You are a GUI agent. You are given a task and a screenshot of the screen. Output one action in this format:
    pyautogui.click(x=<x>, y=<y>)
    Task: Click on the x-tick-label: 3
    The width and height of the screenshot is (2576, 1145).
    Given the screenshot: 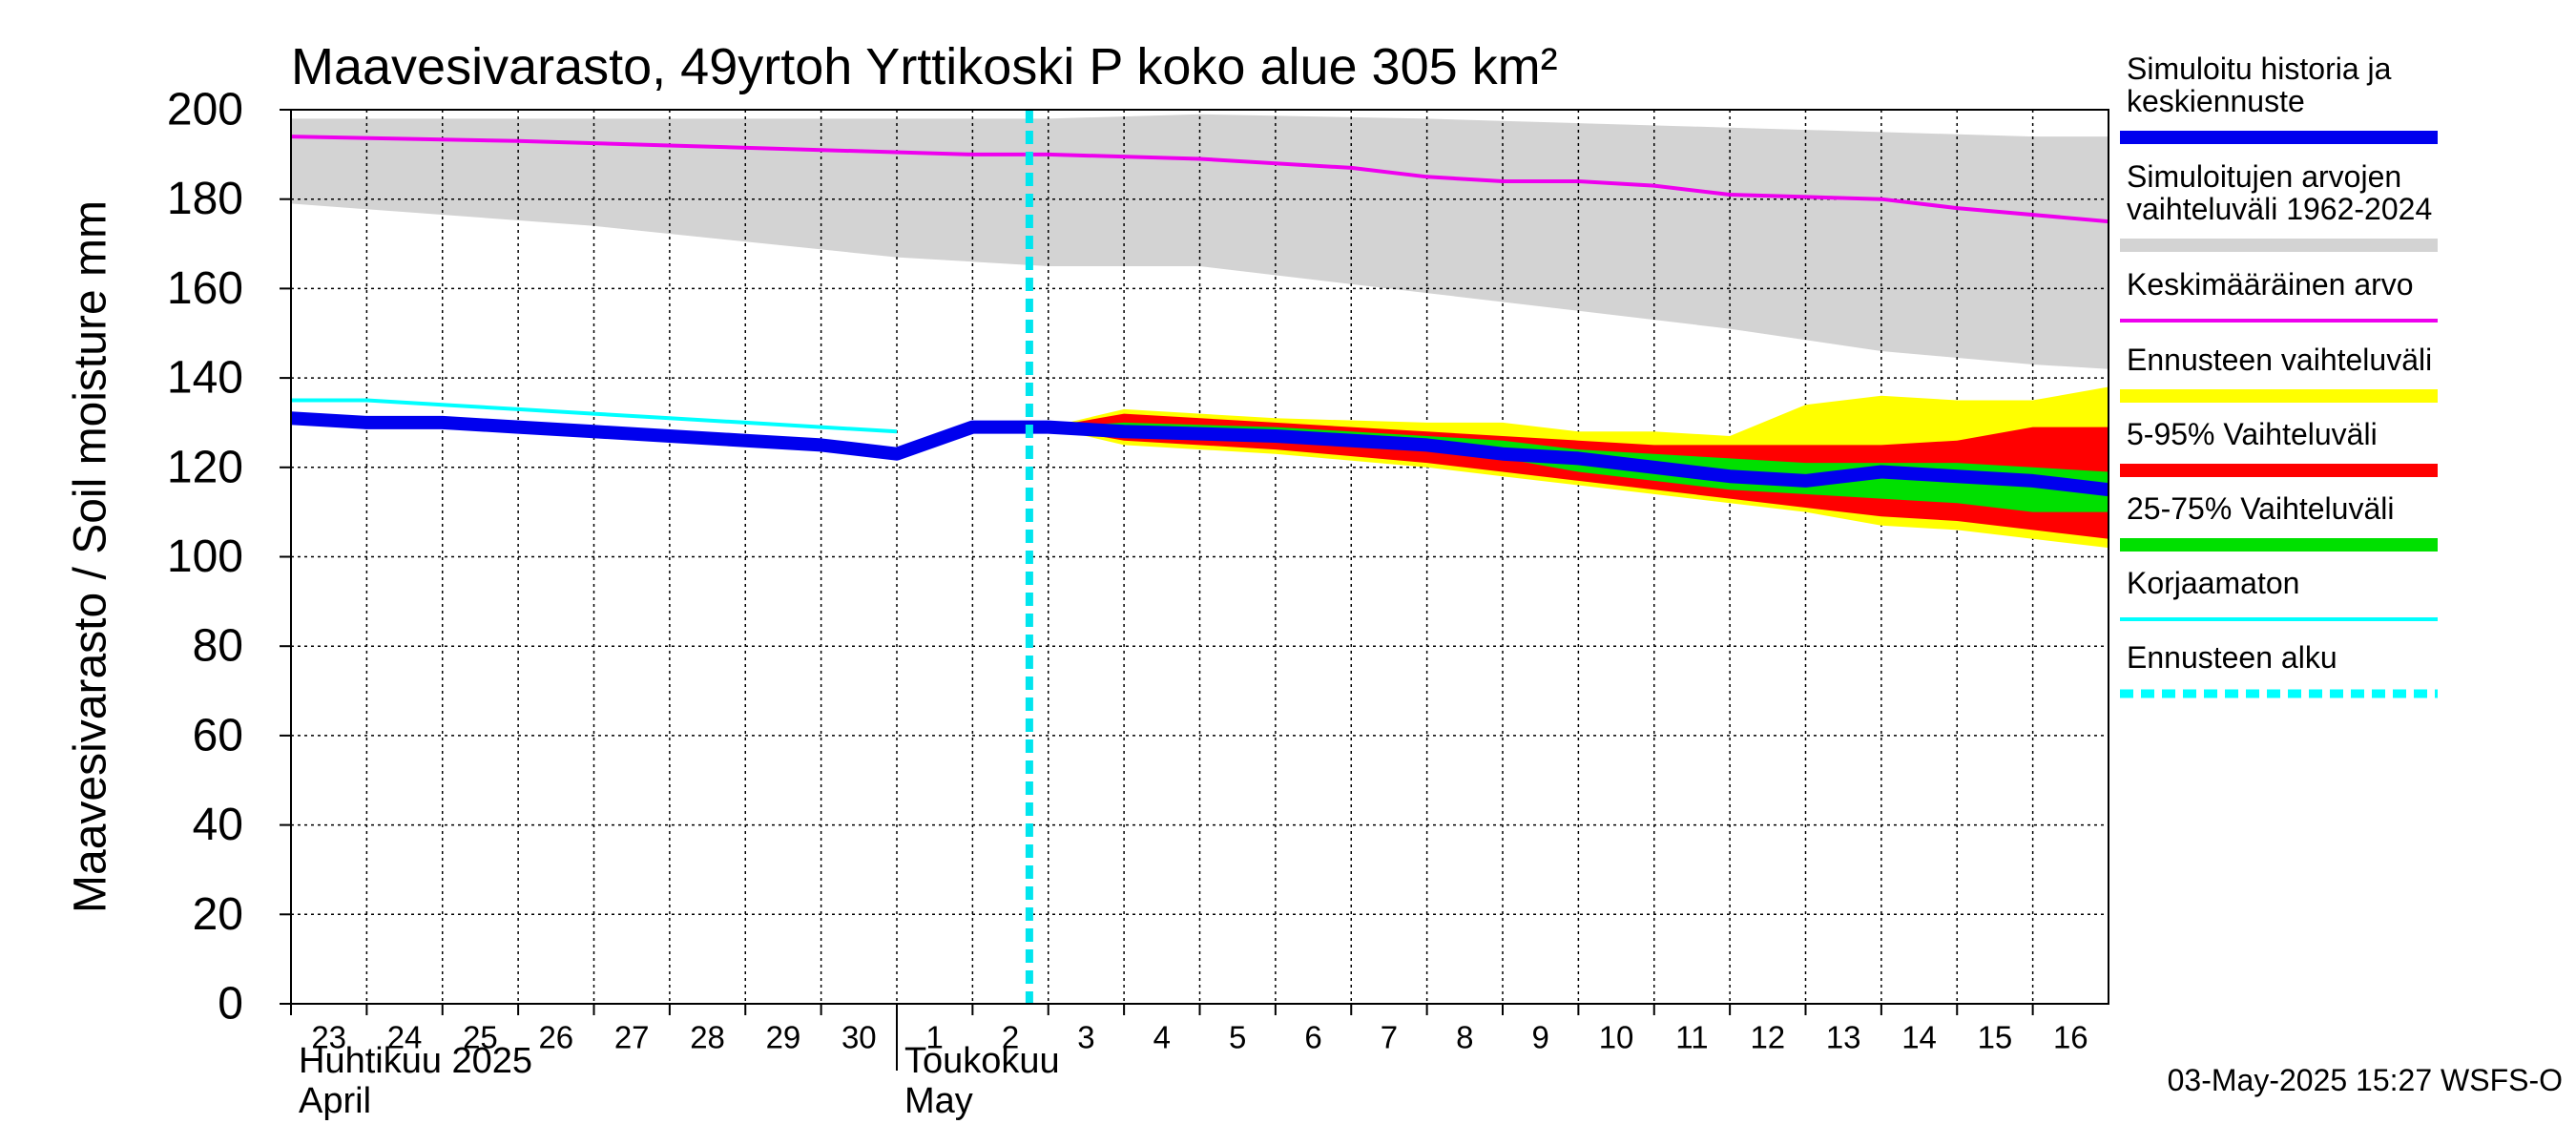 What is the action you would take?
    pyautogui.click(x=1085, y=1038)
    